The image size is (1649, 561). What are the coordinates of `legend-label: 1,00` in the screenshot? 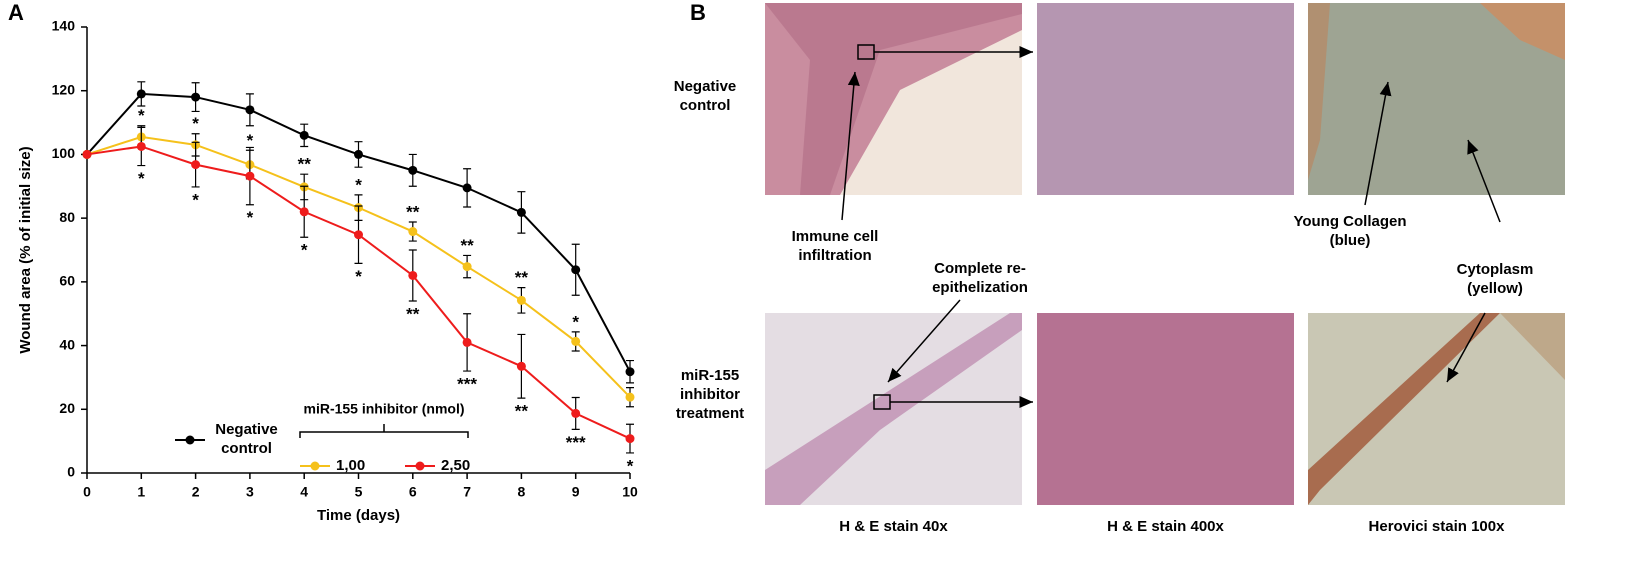 It's located at (350, 465).